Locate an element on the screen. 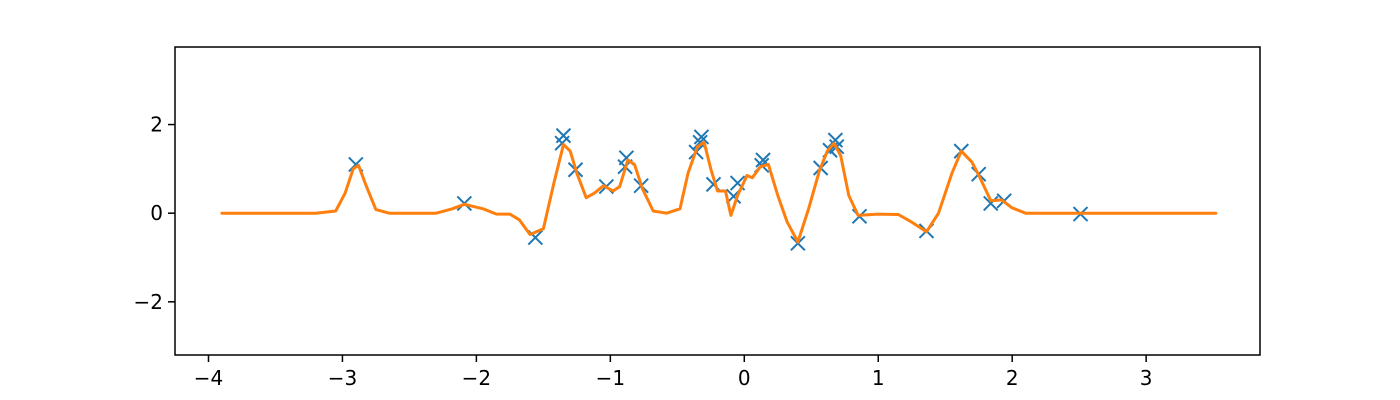  x-tick-label: 0 is located at coordinates (744, 378).